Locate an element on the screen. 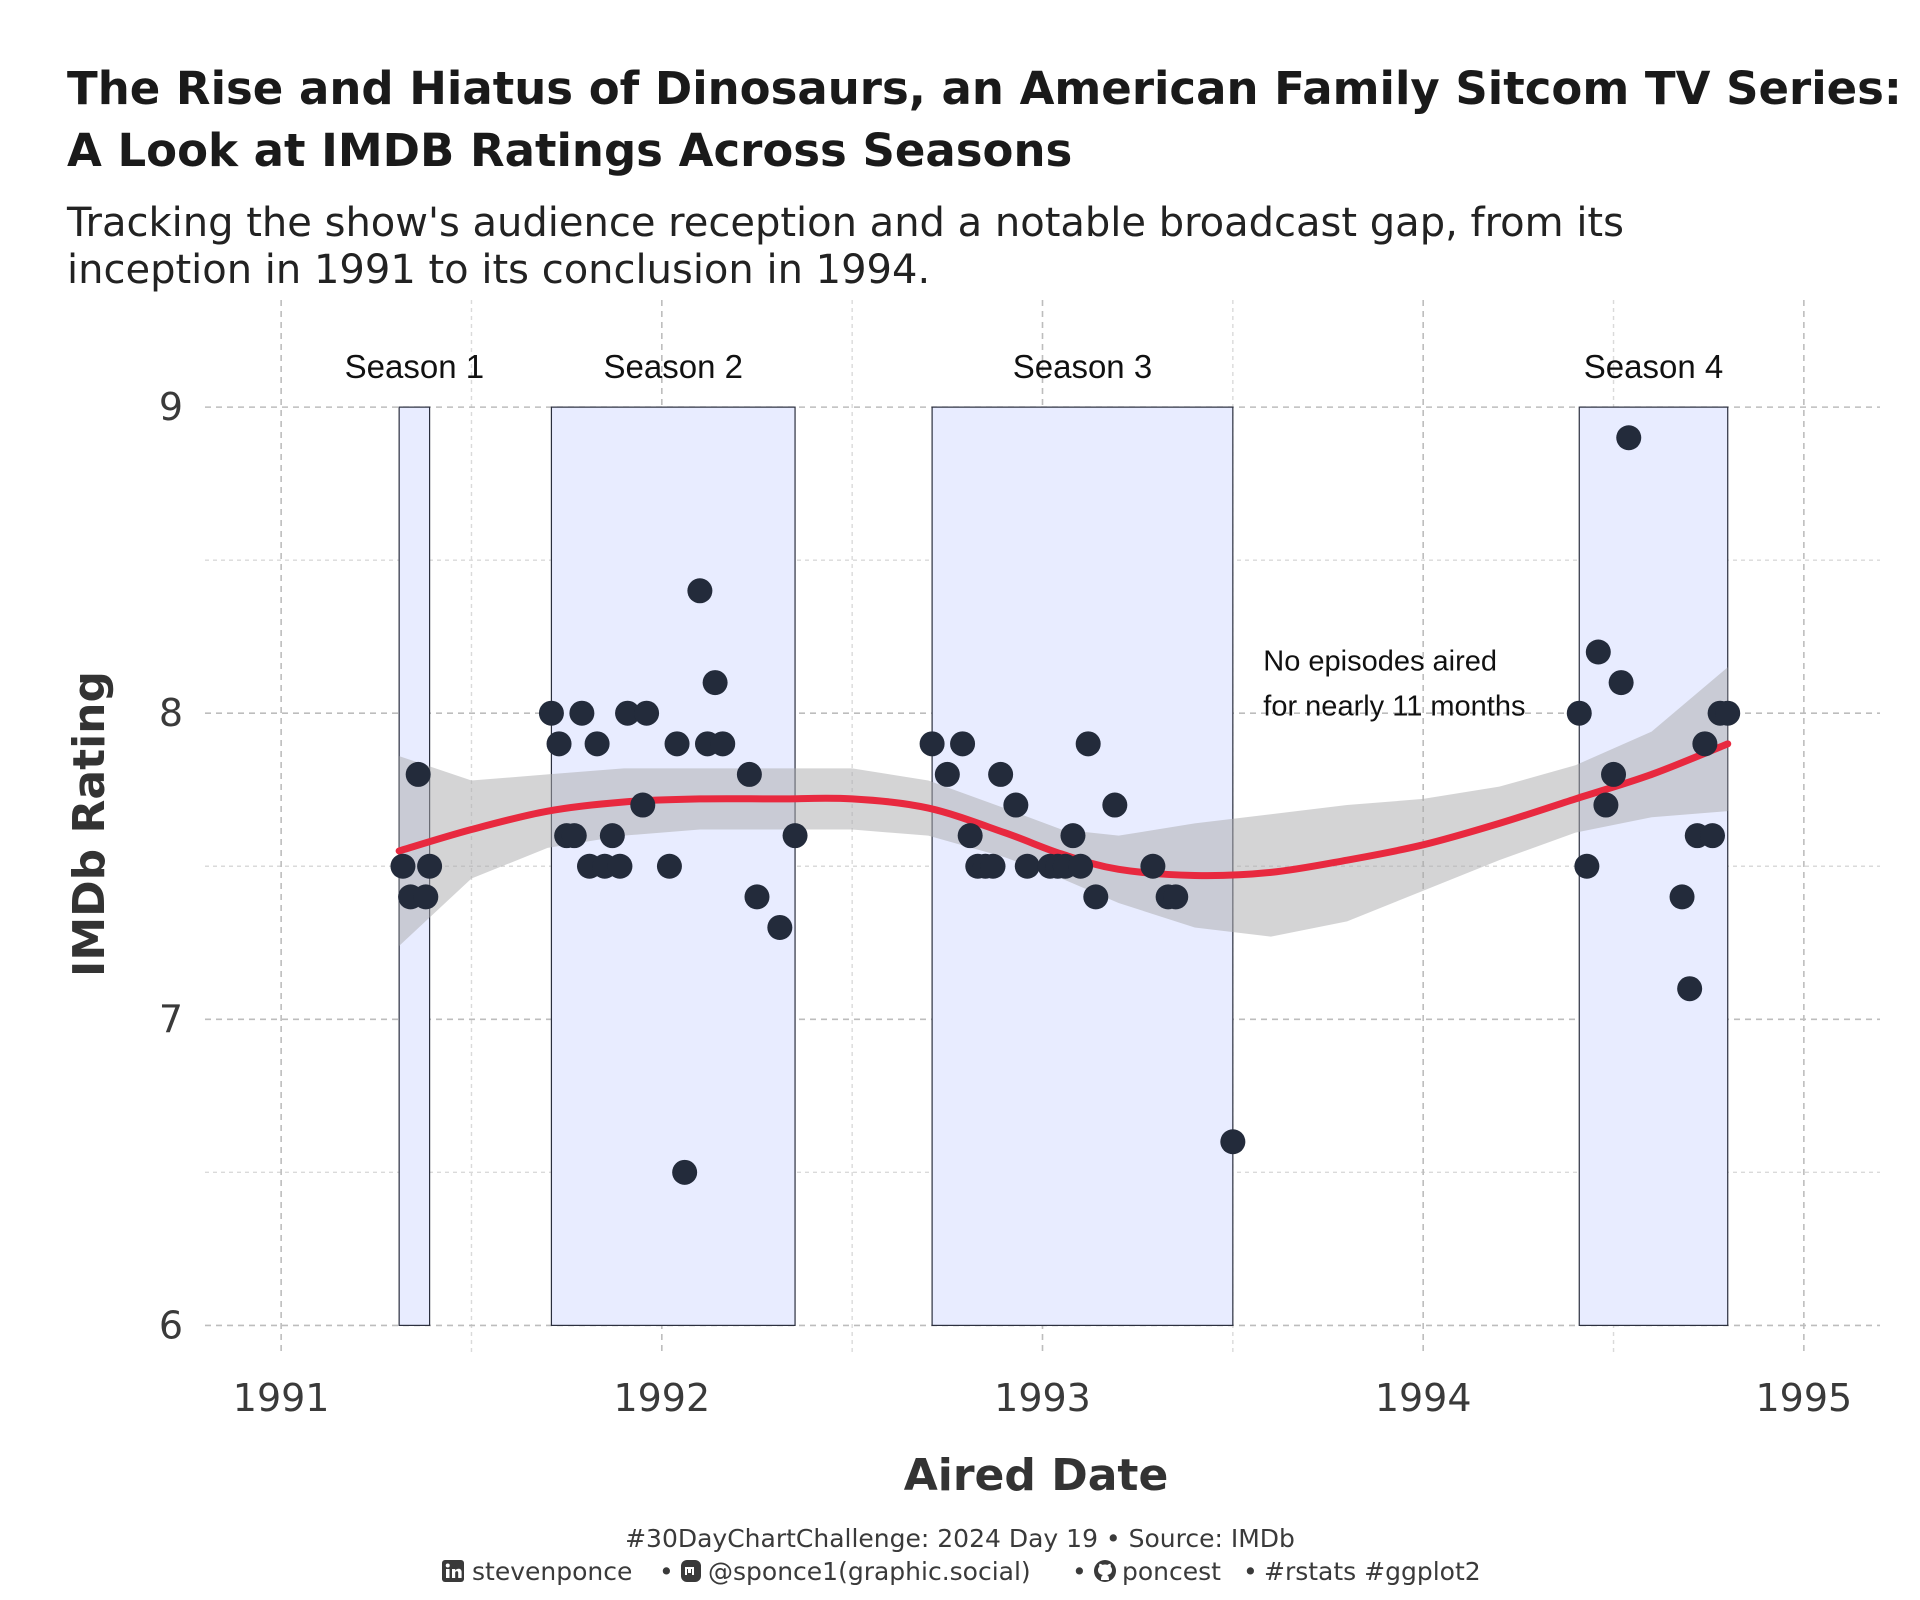 The height and width of the screenshot is (1600, 1920). season-label-4: Season 4 is located at coordinates (1653, 366).